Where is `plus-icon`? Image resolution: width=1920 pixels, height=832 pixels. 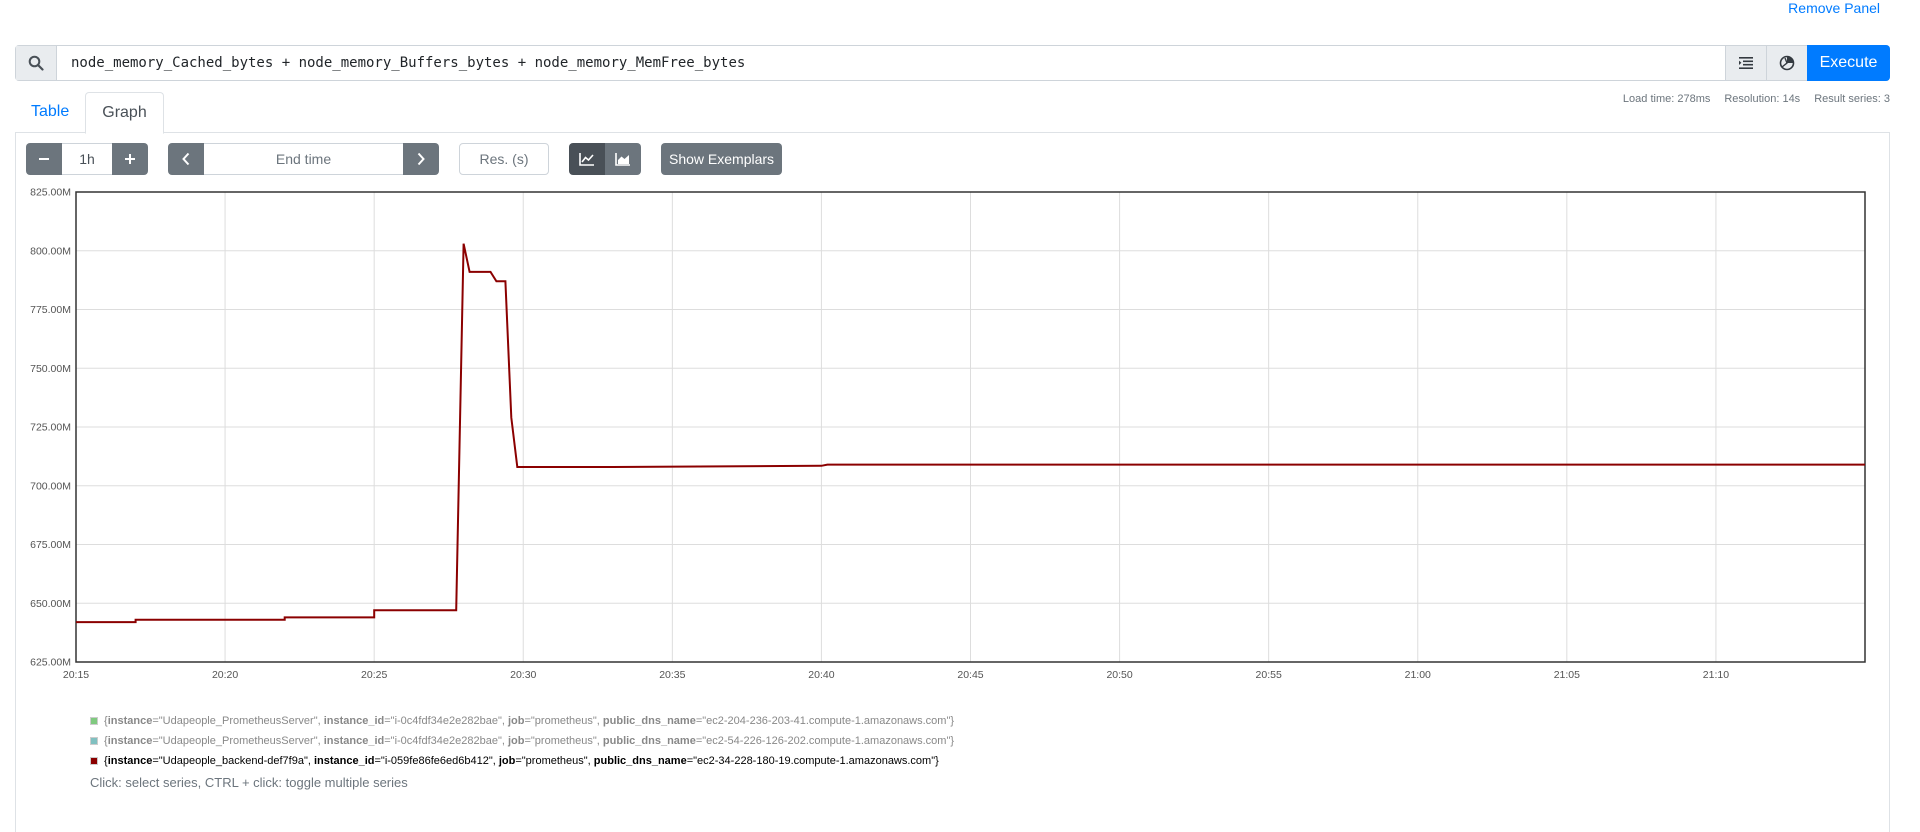 plus-icon is located at coordinates (130, 159).